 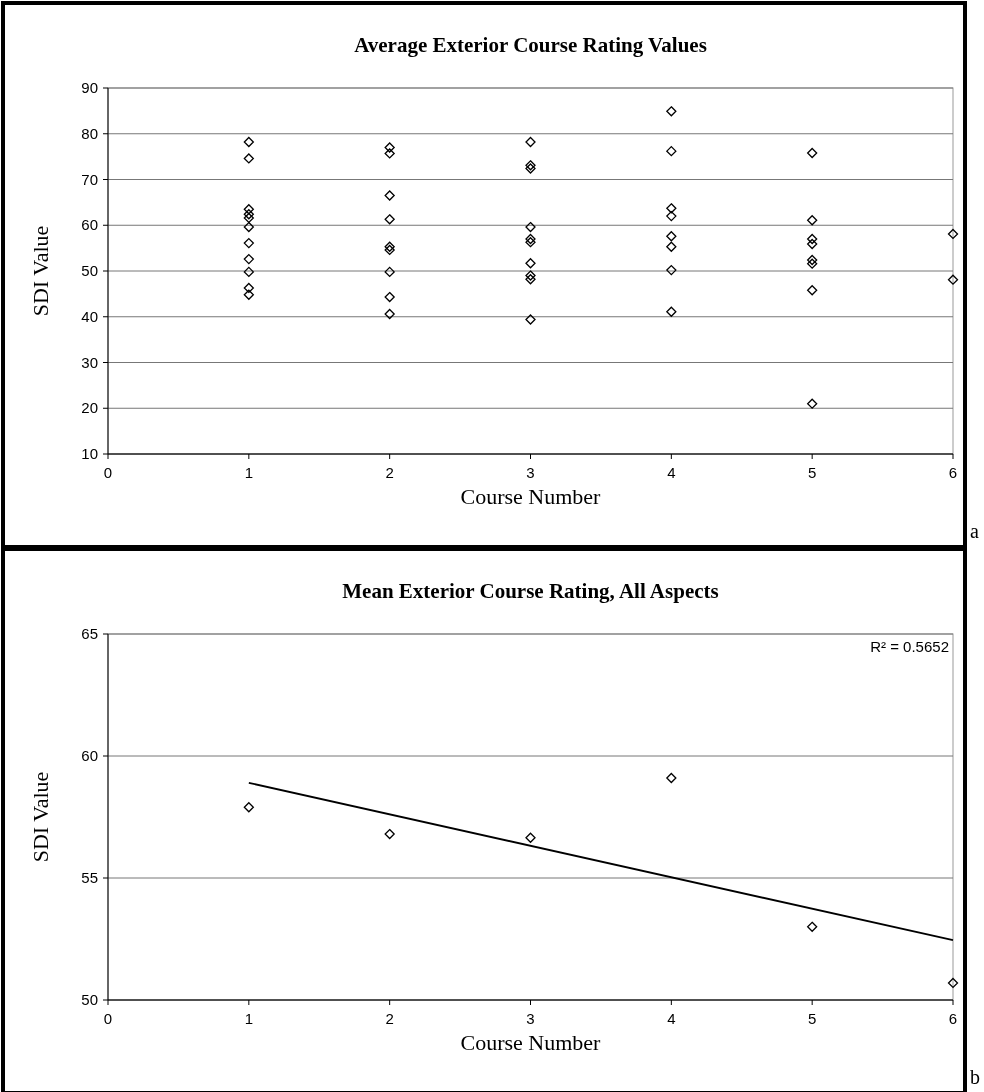 I want to click on y-tick-label: 55, so click(x=89, y=877).